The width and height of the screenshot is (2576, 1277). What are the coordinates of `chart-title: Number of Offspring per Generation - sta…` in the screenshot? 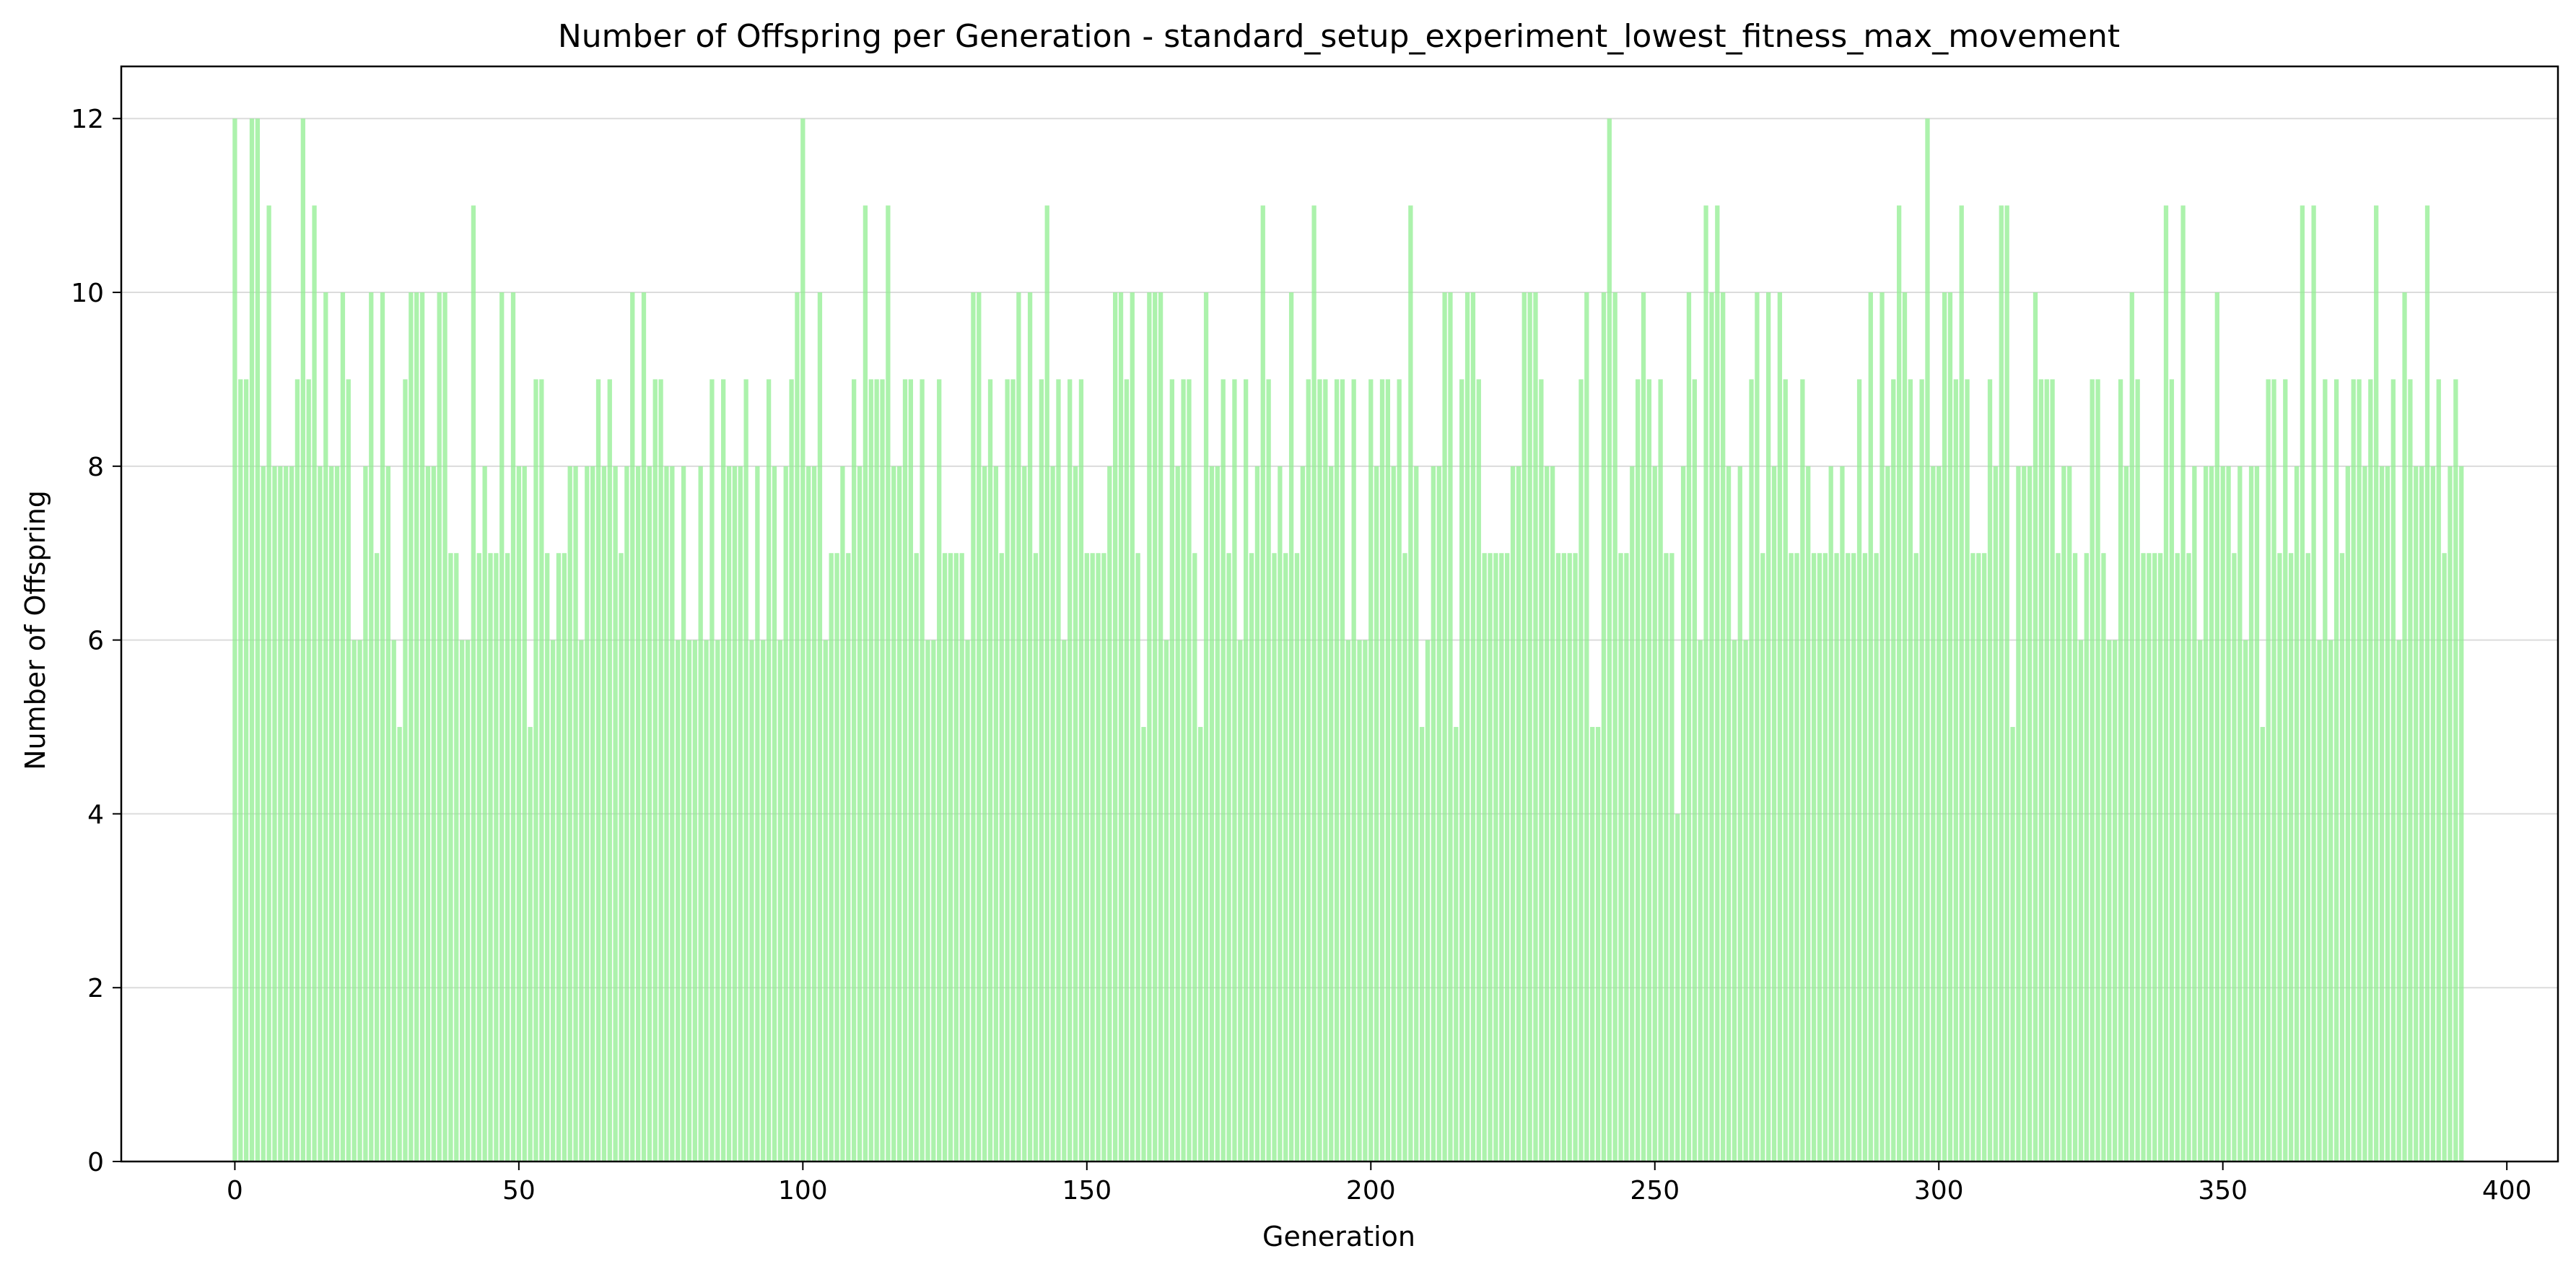 It's located at (1339, 36).